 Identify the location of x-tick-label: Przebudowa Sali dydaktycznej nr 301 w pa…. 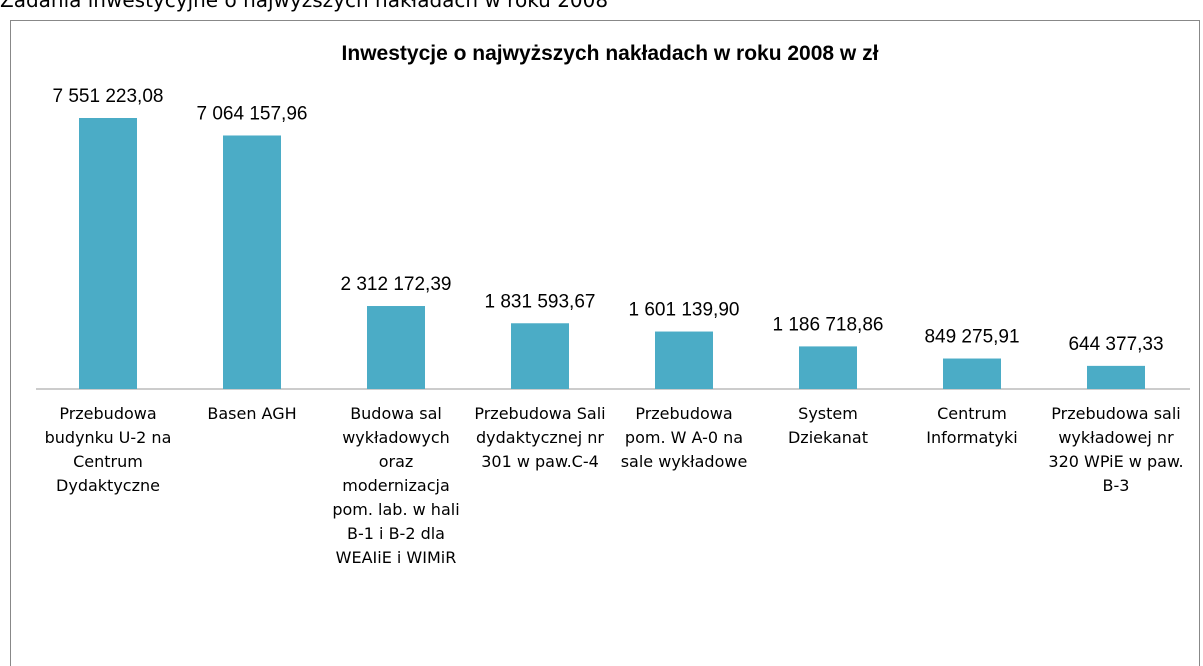
(540, 437).